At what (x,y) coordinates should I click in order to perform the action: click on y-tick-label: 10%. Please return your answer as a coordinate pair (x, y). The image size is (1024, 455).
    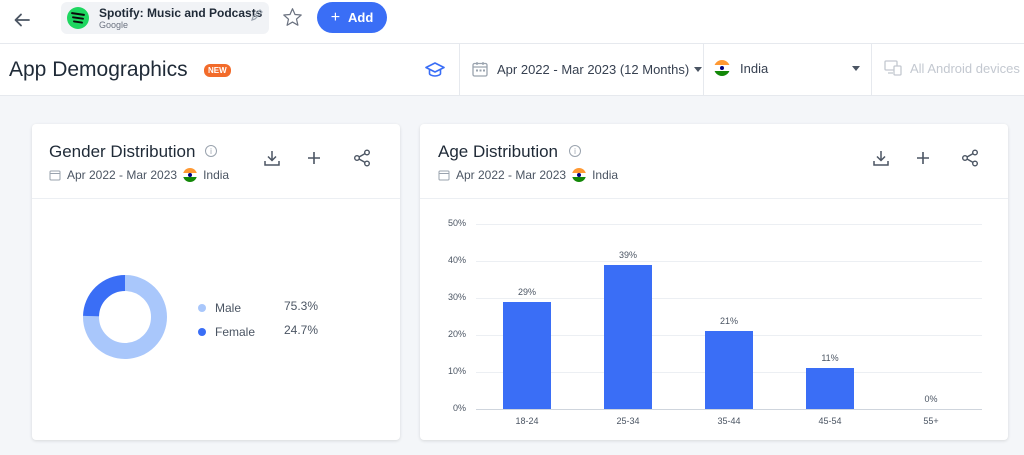
    Looking at the image, I should click on (456, 371).